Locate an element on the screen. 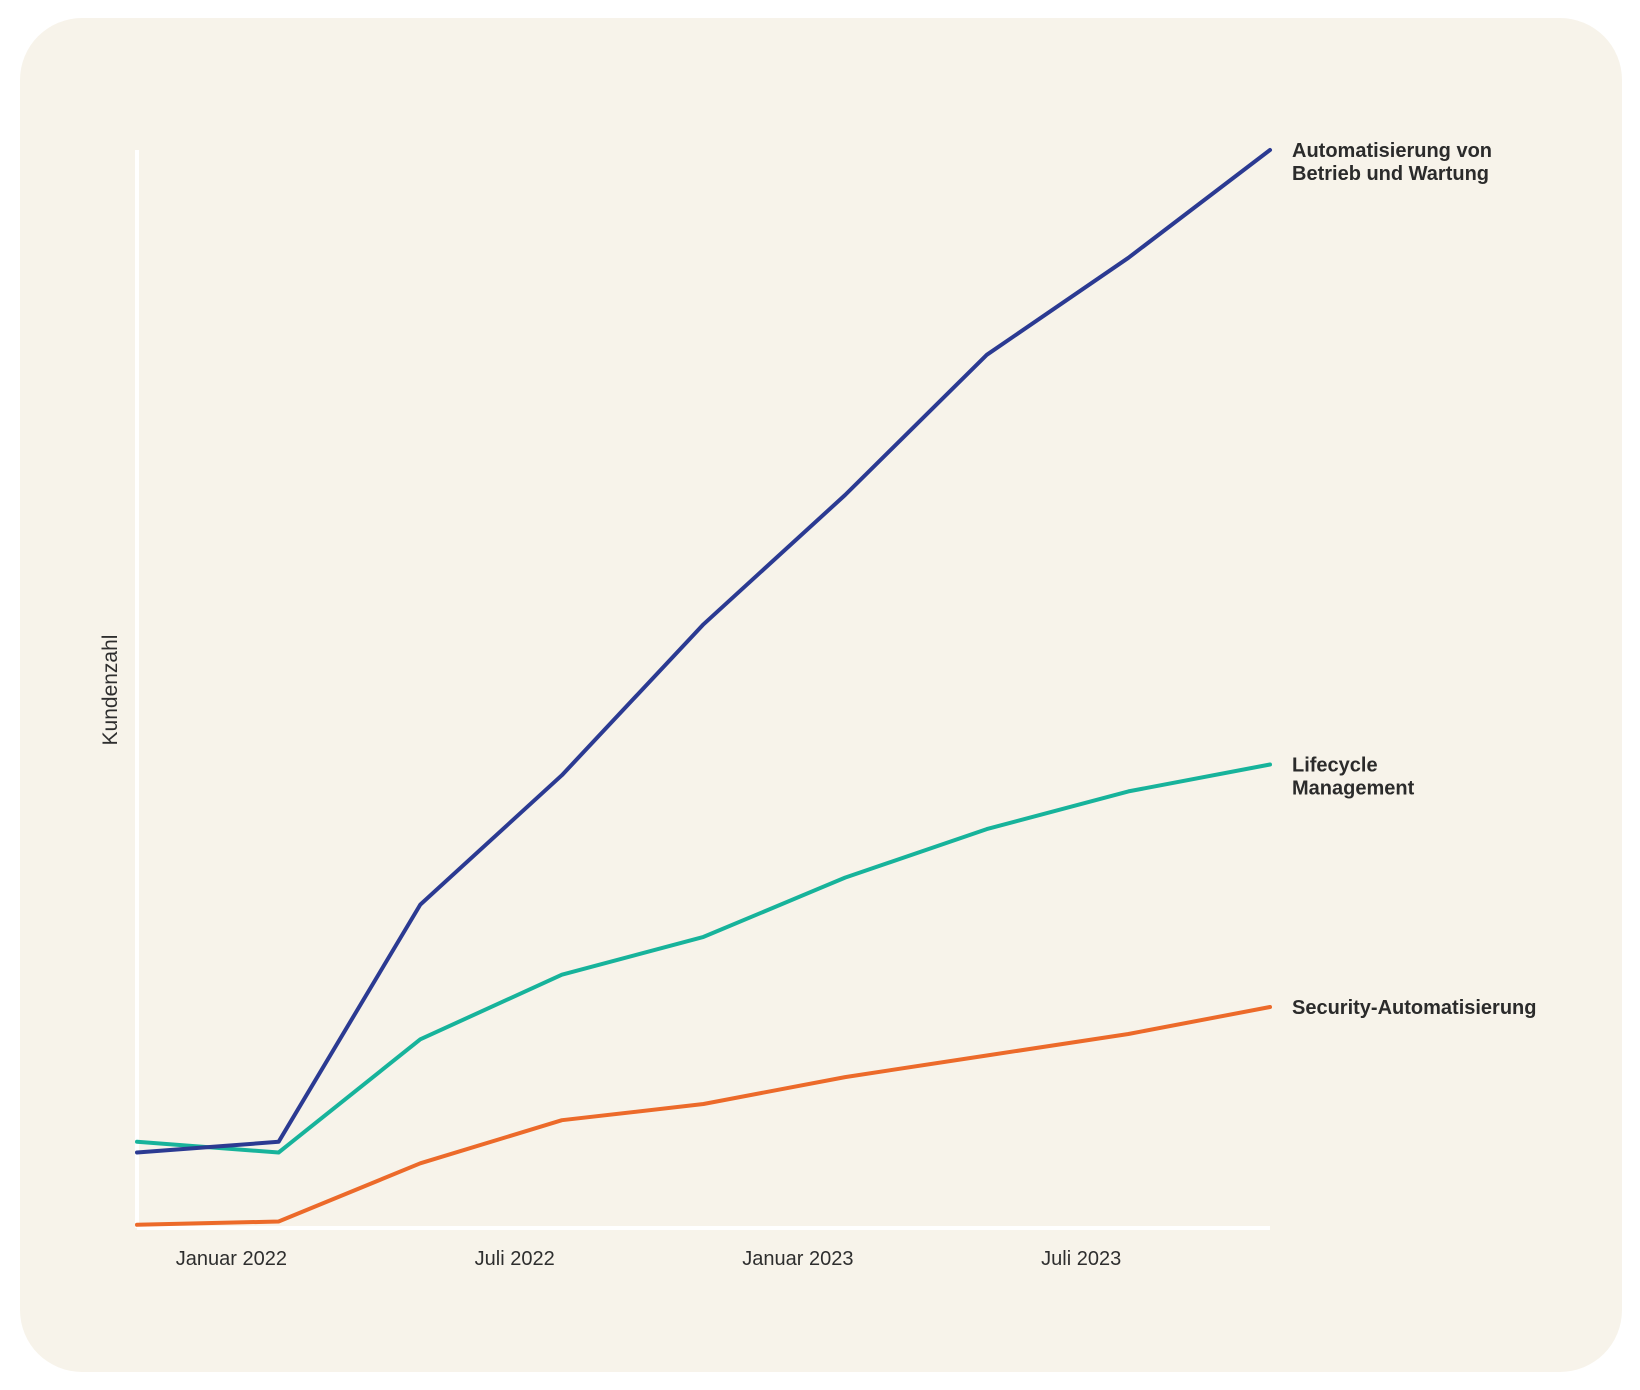  series-line-security-automatisierung is located at coordinates (703, 1116).